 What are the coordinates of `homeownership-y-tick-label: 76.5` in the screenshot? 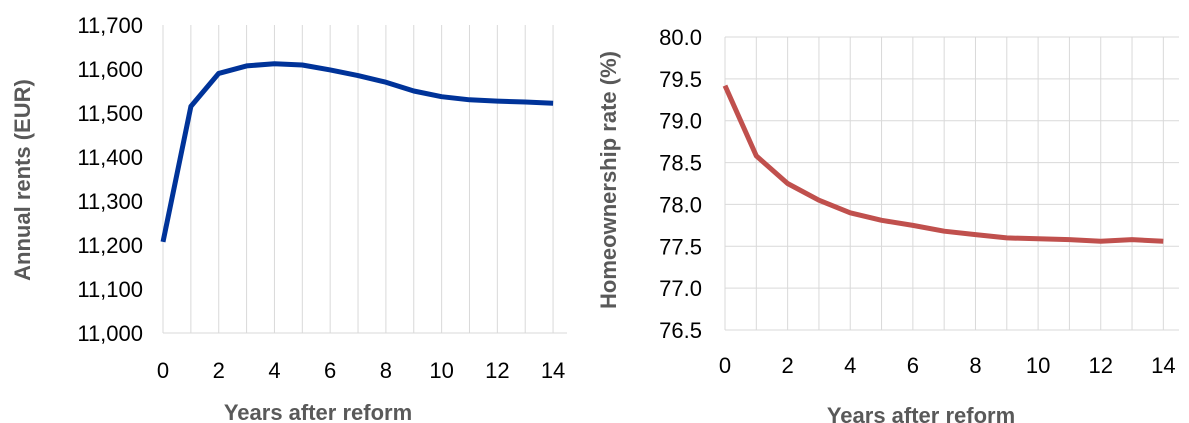 It's located at (680, 330).